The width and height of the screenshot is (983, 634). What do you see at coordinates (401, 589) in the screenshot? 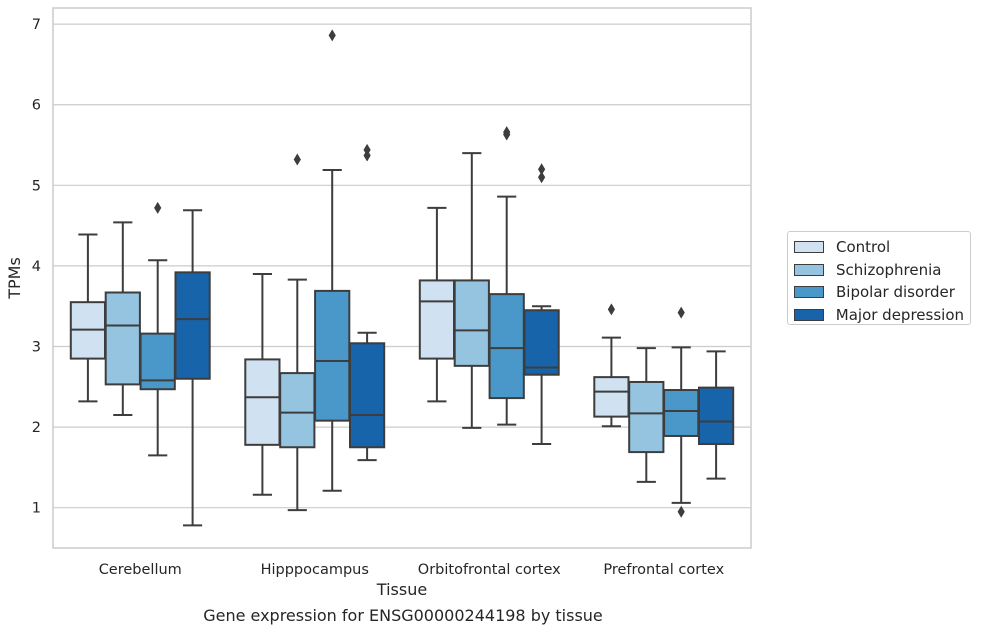
I see `x-axis-label: Tissue` at bounding box center [401, 589].